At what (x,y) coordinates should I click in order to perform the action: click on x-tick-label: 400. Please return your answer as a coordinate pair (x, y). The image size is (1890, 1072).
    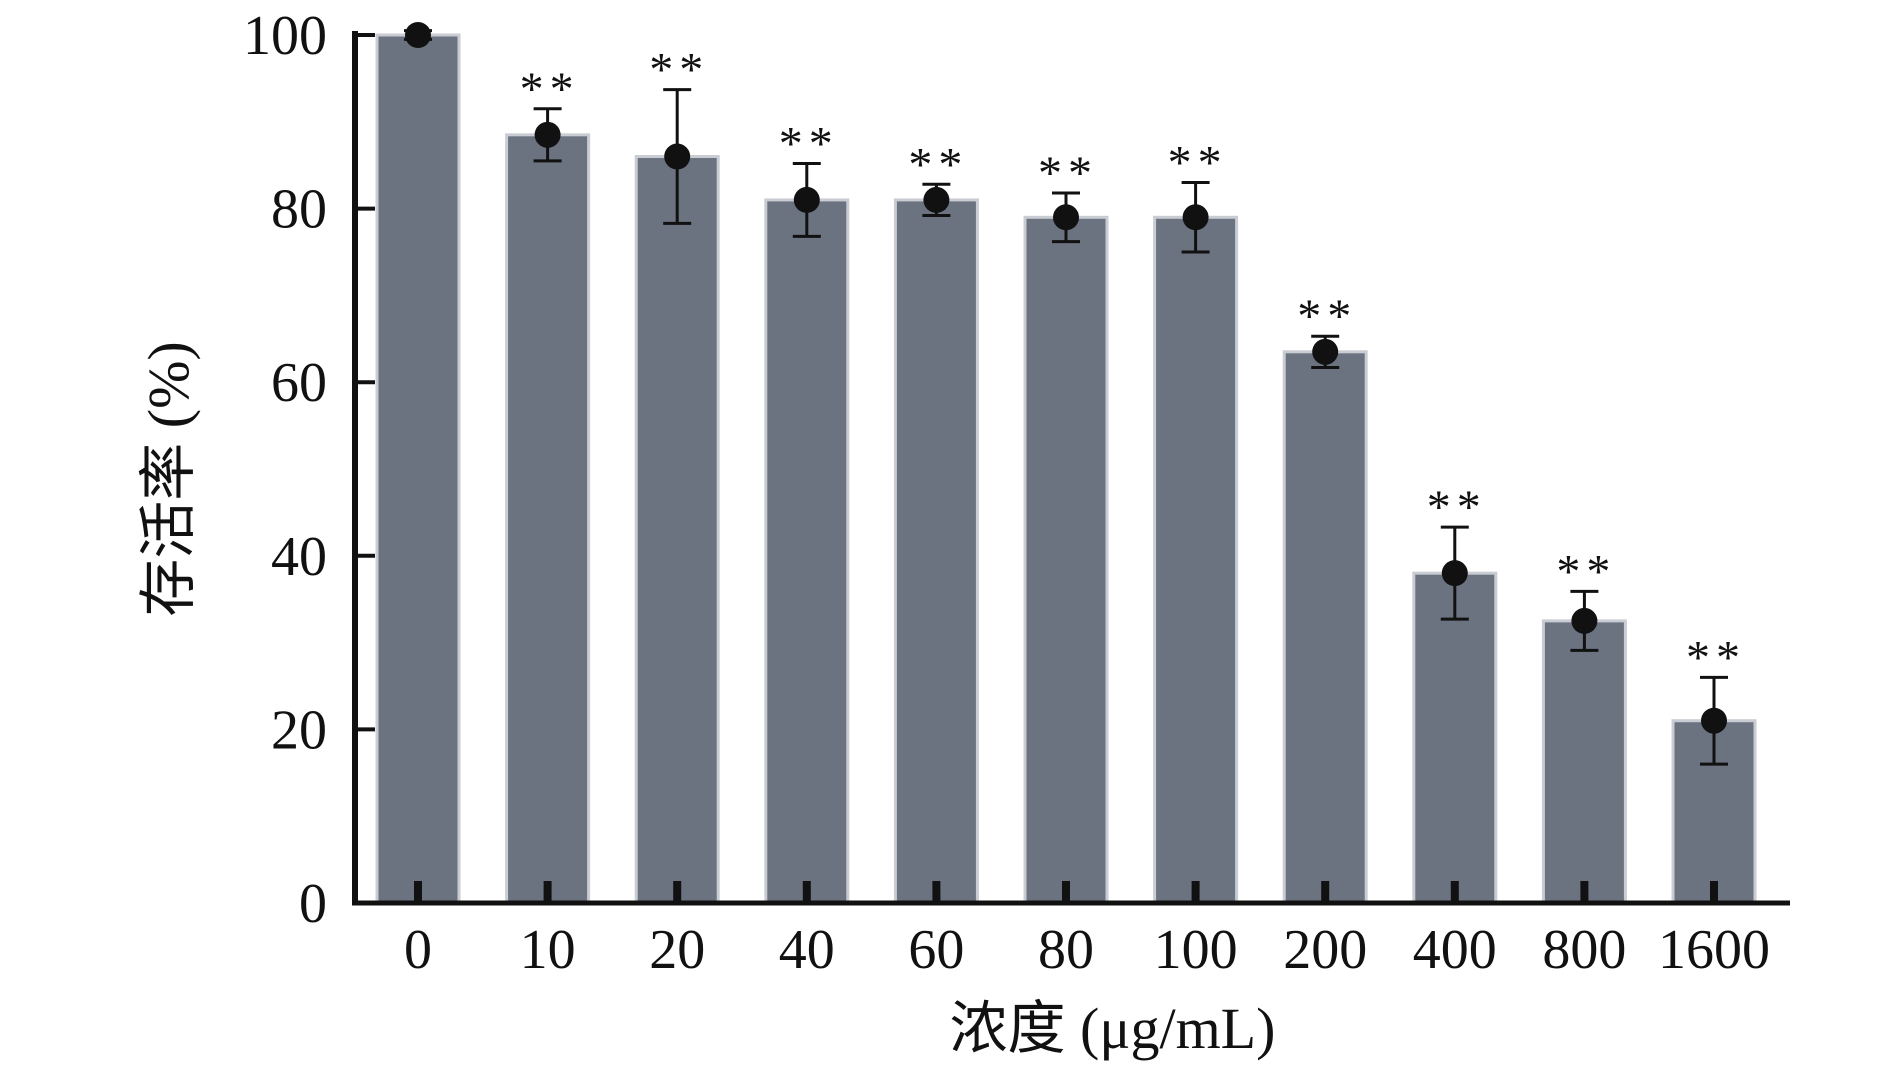
    Looking at the image, I should click on (1455, 950).